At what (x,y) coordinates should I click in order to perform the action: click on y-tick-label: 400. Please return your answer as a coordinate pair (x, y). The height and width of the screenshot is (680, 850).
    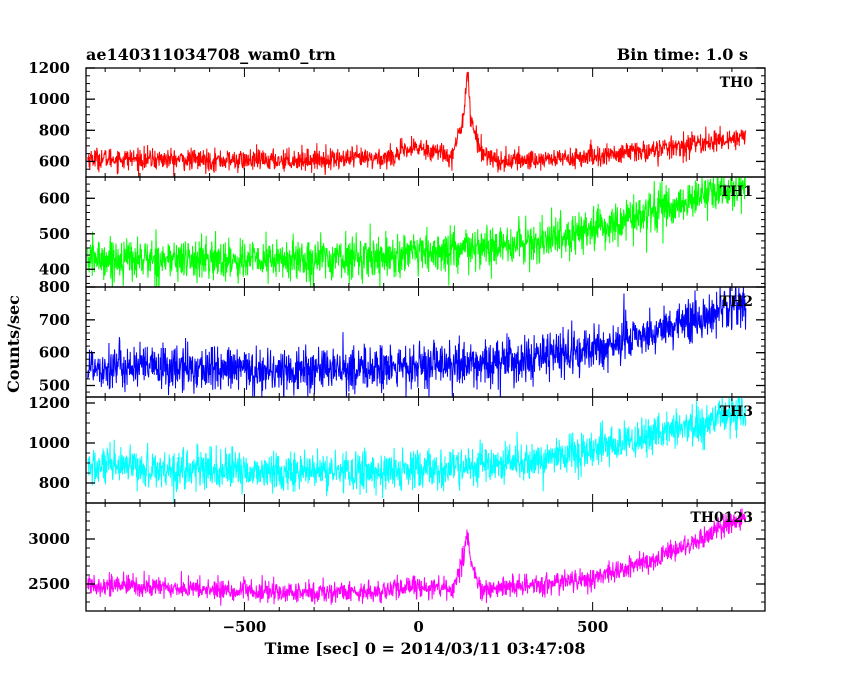
    Looking at the image, I should click on (54, 269).